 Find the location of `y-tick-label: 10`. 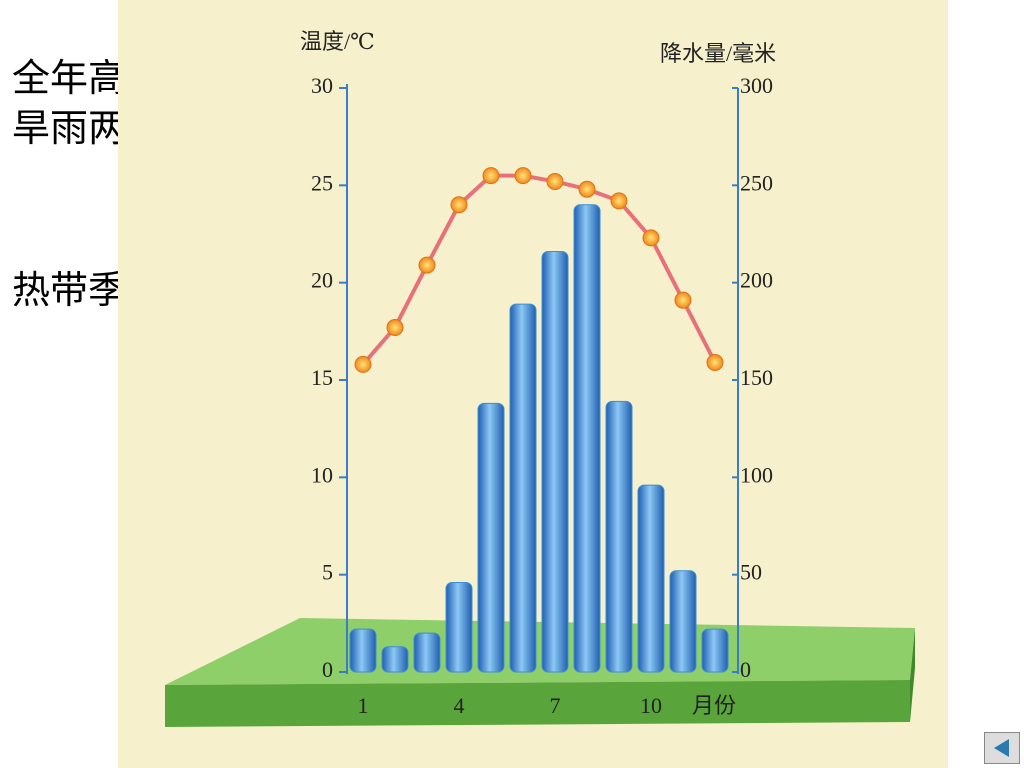

y-tick-label: 10 is located at coordinates (322, 474).